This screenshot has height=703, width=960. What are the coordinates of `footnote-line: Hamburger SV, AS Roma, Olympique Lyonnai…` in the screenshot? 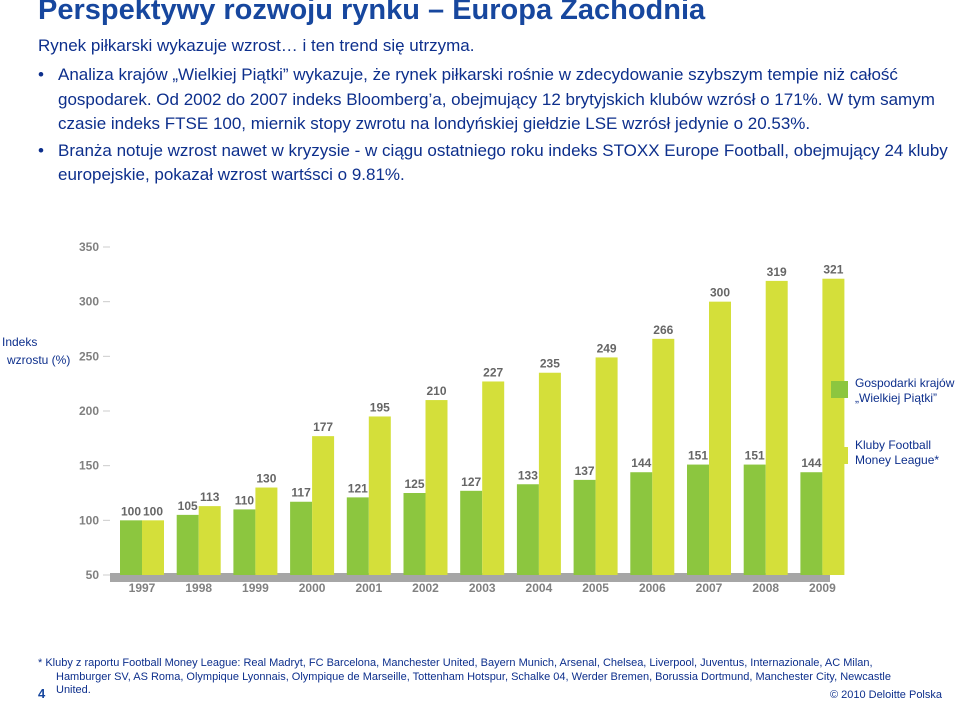 It's located at (473, 676).